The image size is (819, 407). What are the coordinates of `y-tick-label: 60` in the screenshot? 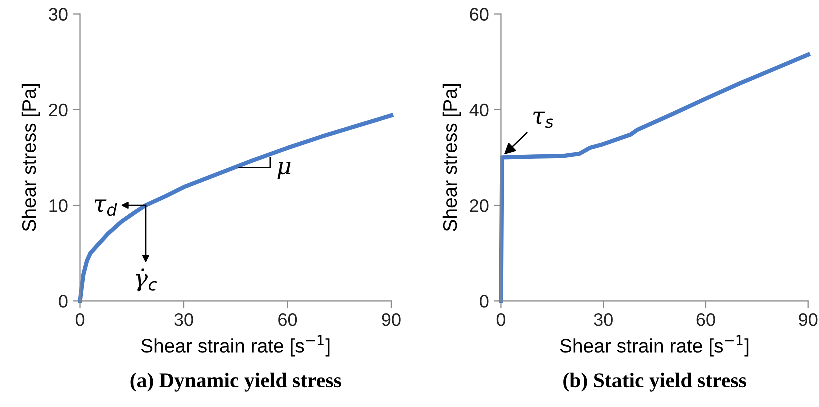 It's located at (479, 14).